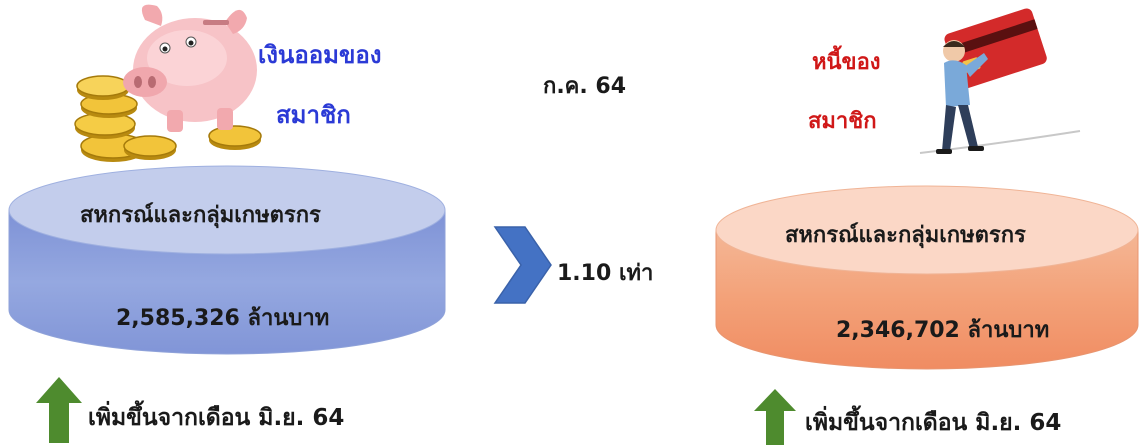 Image resolution: width=1142 pixels, height=447 pixels. What do you see at coordinates (846, 62) in the screenshot?
I see `debt-title-line1: หนี้ของ` at bounding box center [846, 62].